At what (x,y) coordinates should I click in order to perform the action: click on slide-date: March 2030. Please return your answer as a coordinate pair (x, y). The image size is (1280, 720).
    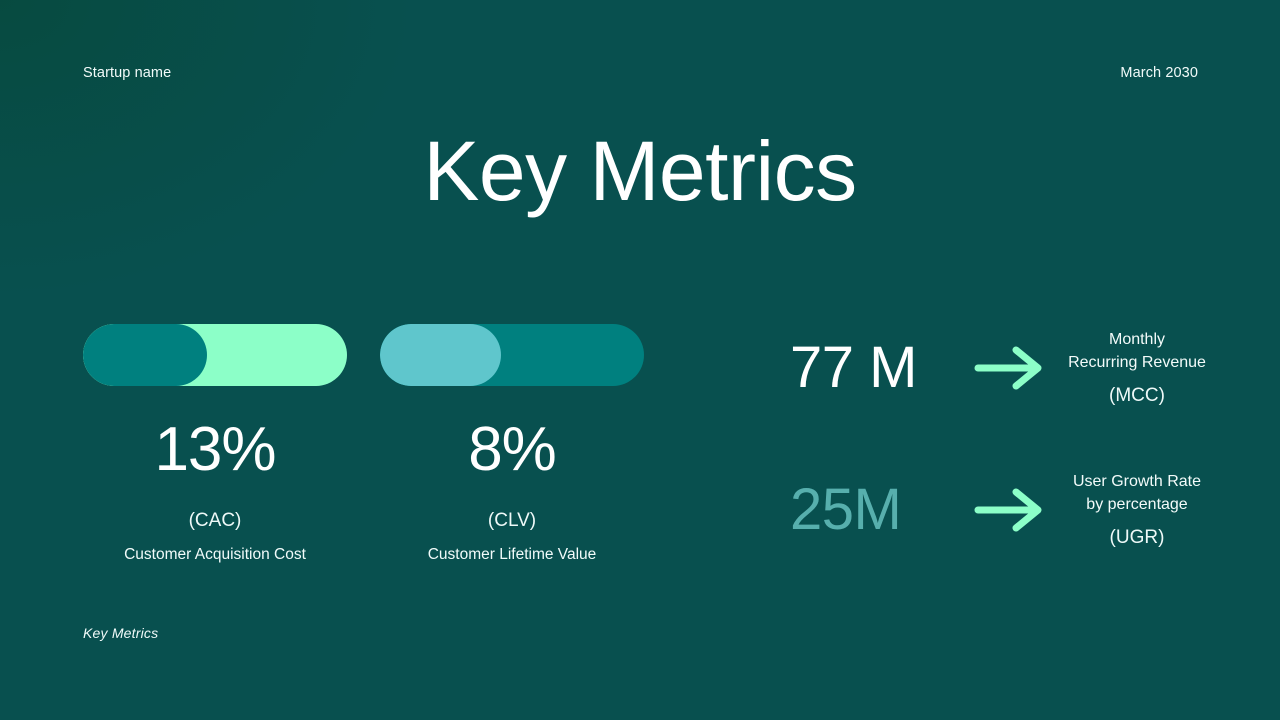
    Looking at the image, I should click on (1159, 73).